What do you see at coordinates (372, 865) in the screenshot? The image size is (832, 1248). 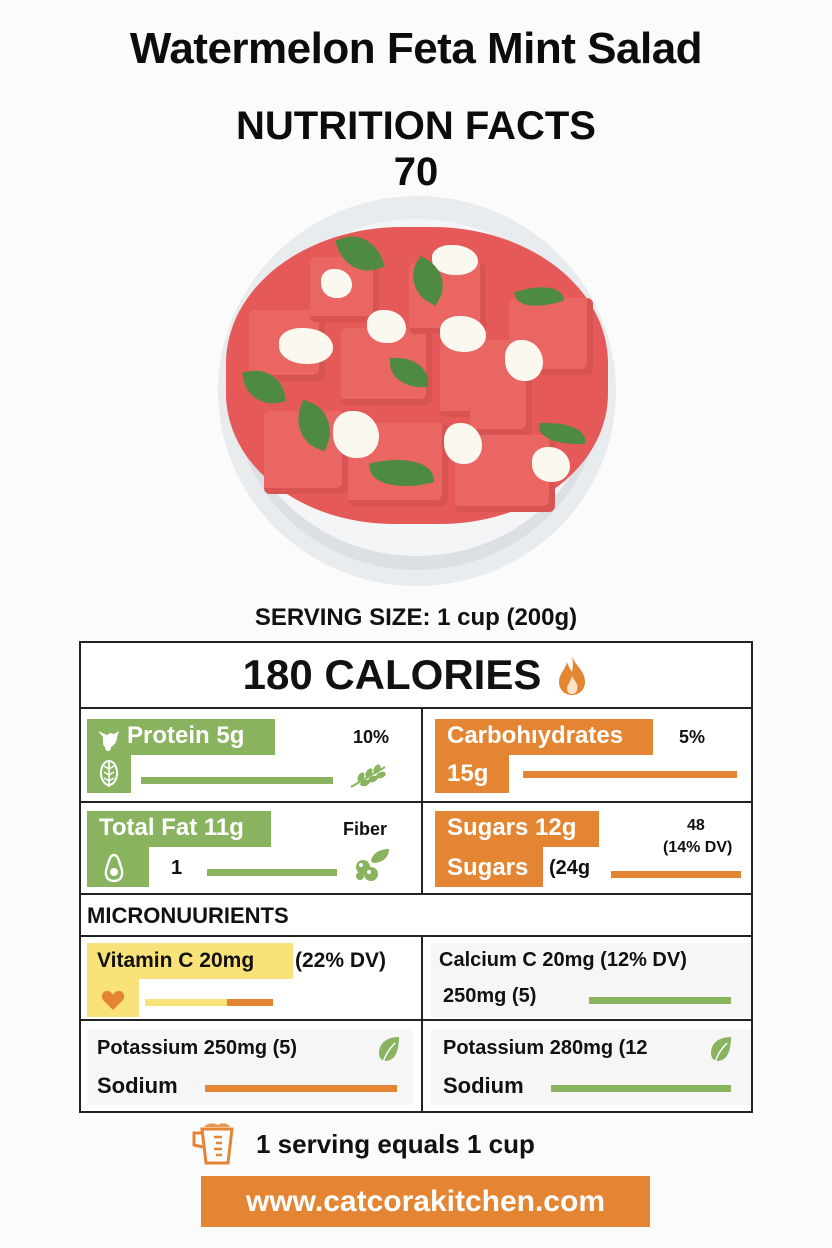 I see `berries-icon` at bounding box center [372, 865].